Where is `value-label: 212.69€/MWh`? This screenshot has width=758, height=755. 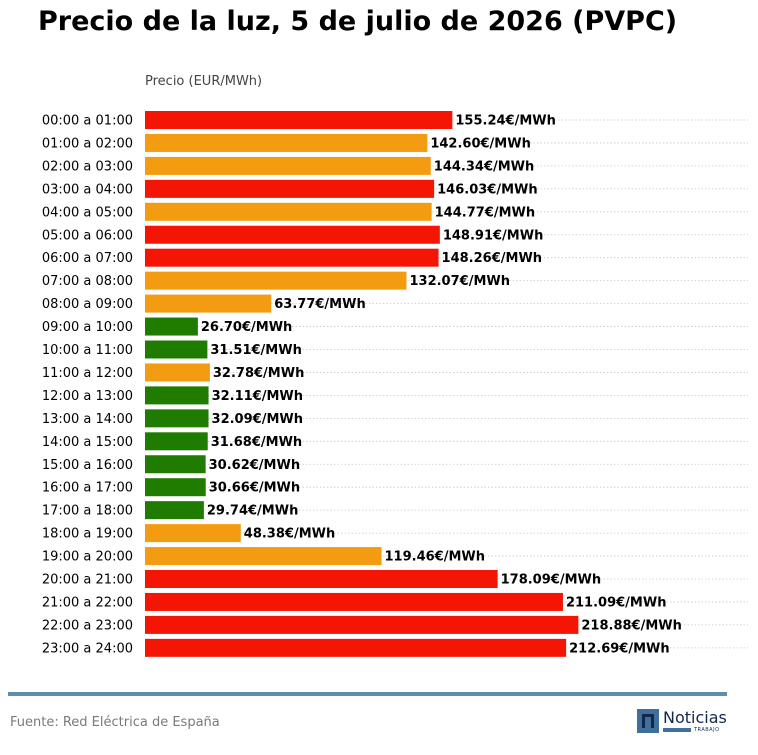
value-label: 212.69€/MWh is located at coordinates (619, 648).